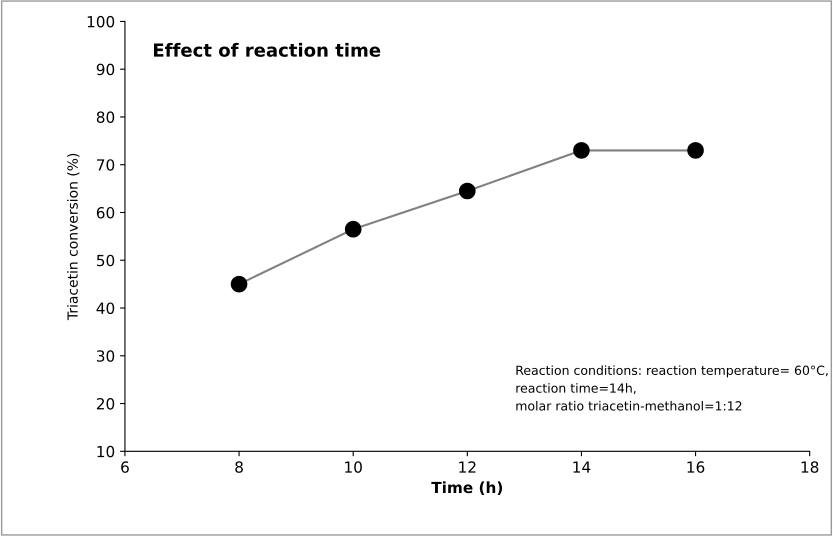 This screenshot has height=536, width=833. I want to click on y-tick-label: 90, so click(105, 70).